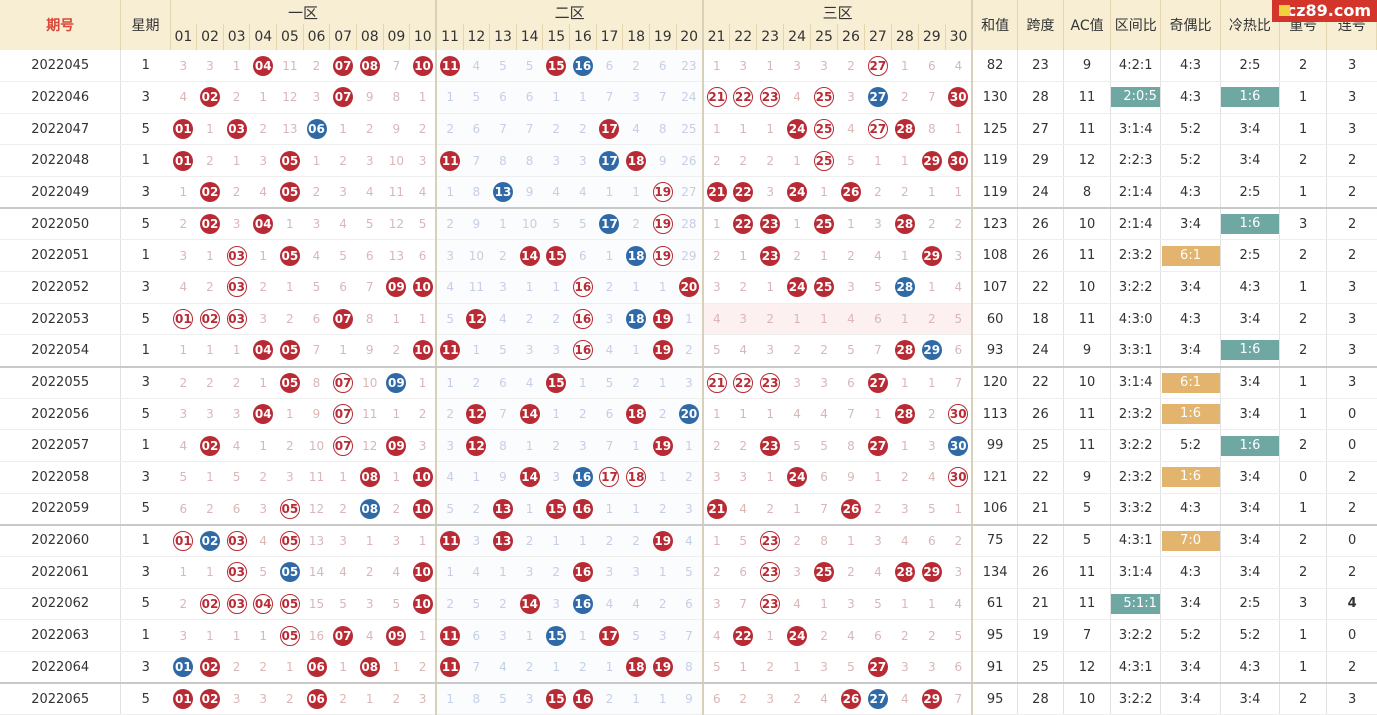 The width and height of the screenshot is (1377, 715). What do you see at coordinates (60, 287) in the screenshot?
I see `issue-number: 2022052` at bounding box center [60, 287].